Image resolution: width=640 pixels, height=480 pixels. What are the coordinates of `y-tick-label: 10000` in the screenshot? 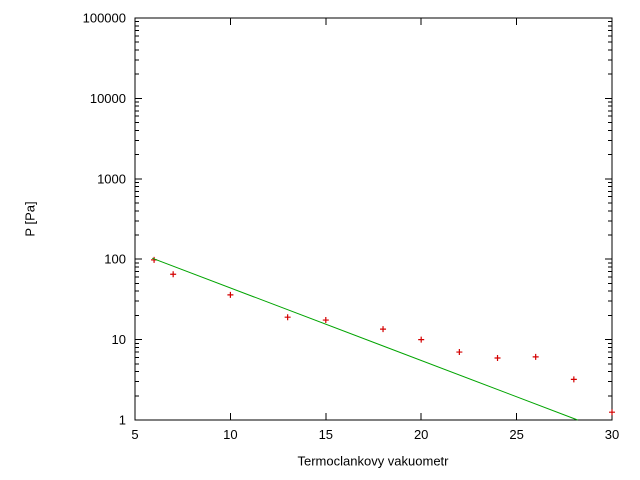 It's located at (108, 98).